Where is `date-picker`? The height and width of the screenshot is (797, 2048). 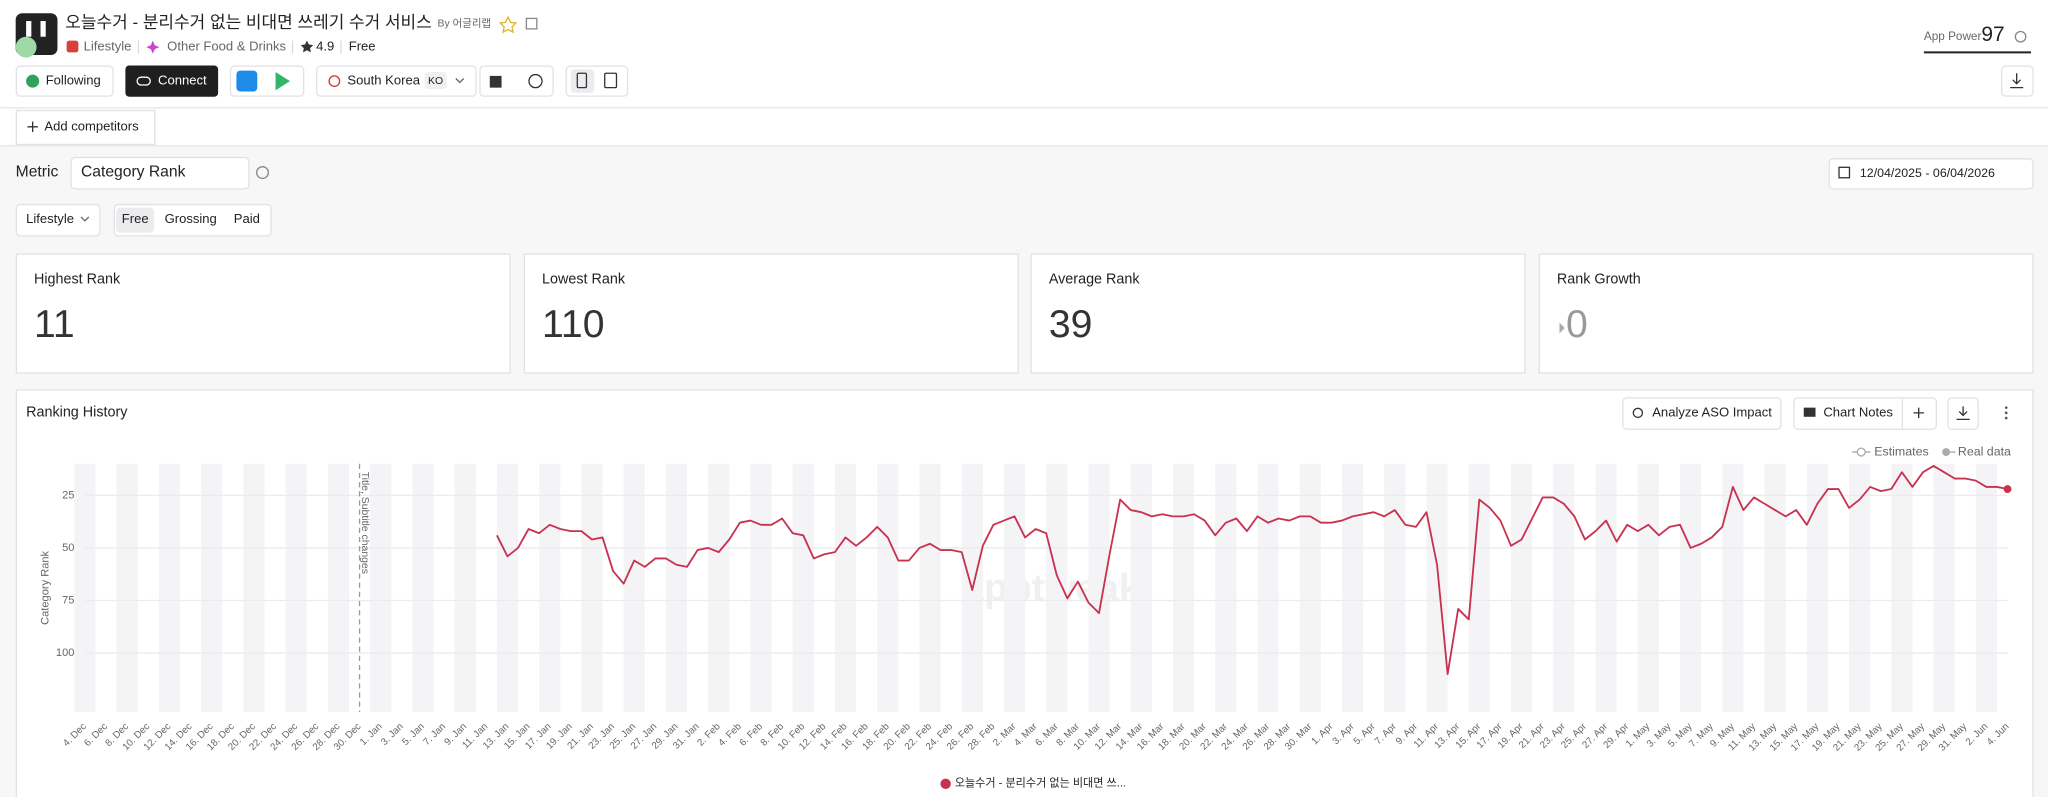 date-picker is located at coordinates (1931, 174).